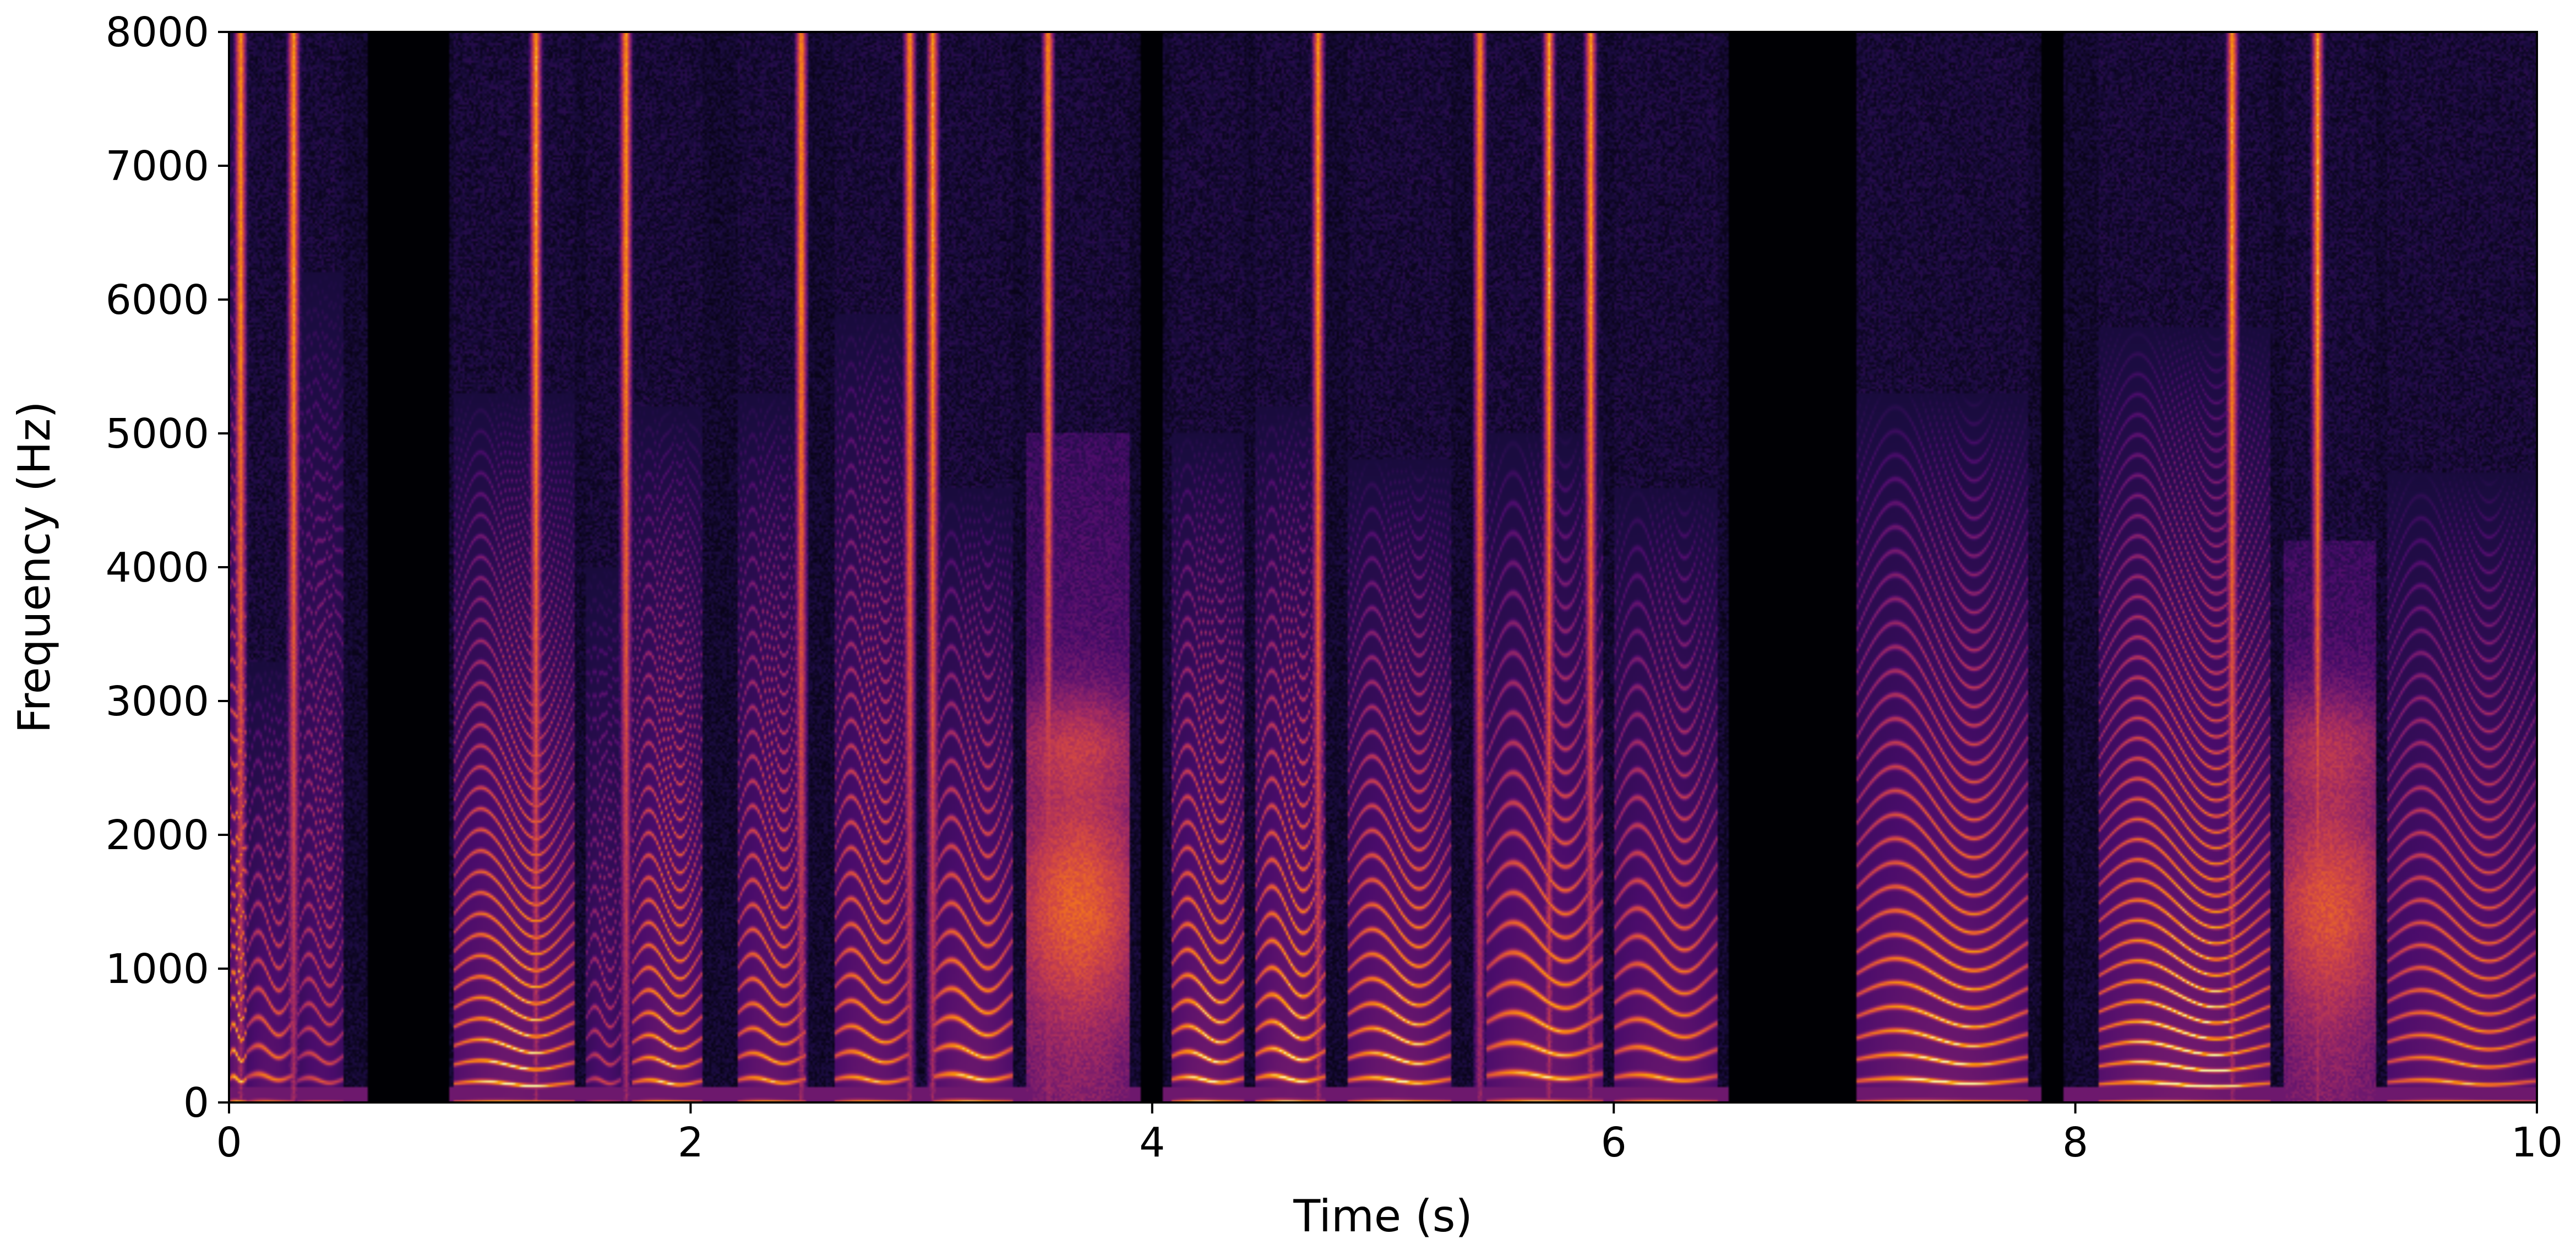 The image size is (2576, 1255). Describe the element at coordinates (1389, 1134) in the screenshot. I see `x-axis: 0 2 4 6 8 10` at that location.